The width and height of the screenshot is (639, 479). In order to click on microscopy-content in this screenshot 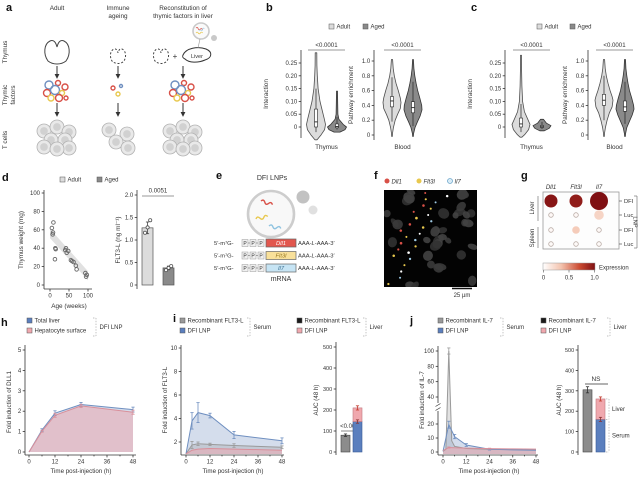, I will do `click(428, 238)`.